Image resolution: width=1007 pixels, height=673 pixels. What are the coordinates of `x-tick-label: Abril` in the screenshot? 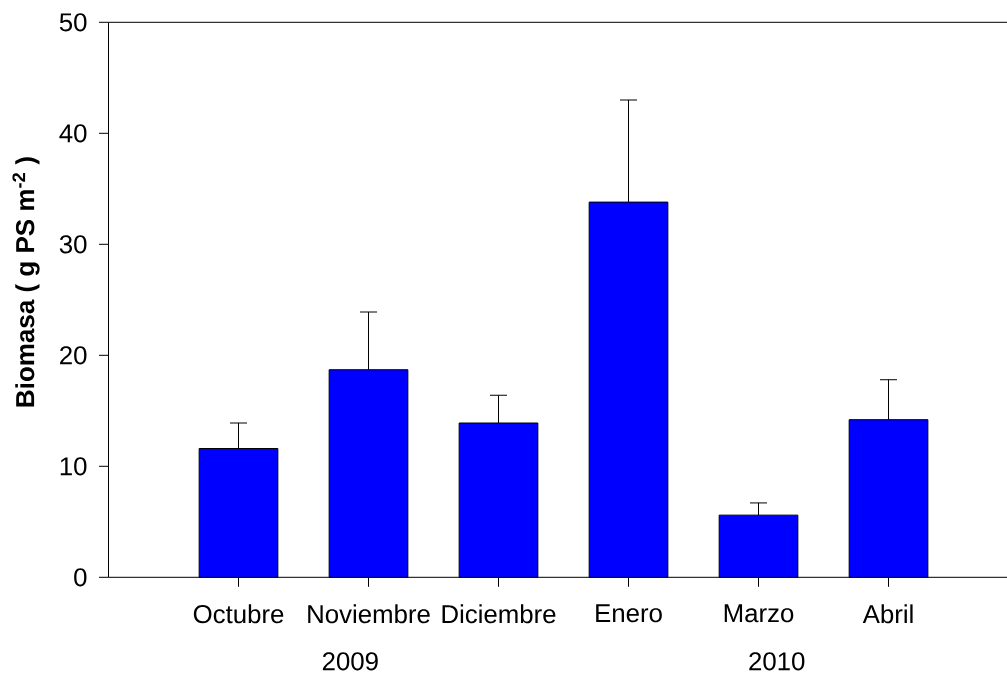 It's located at (887, 614).